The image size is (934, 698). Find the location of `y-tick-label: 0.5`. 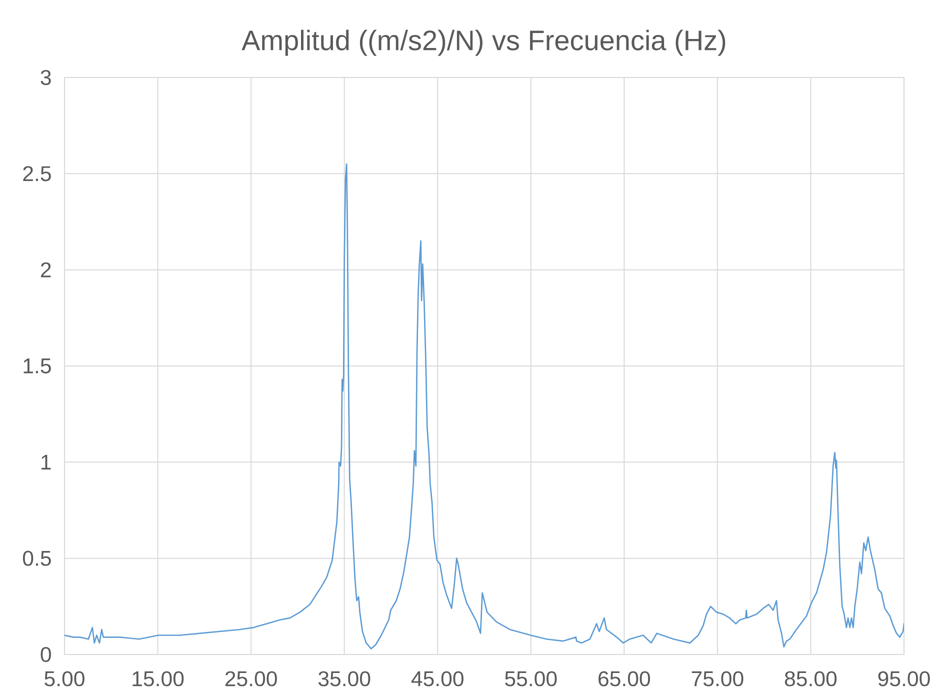

y-tick-label: 0.5 is located at coordinates (36, 558).